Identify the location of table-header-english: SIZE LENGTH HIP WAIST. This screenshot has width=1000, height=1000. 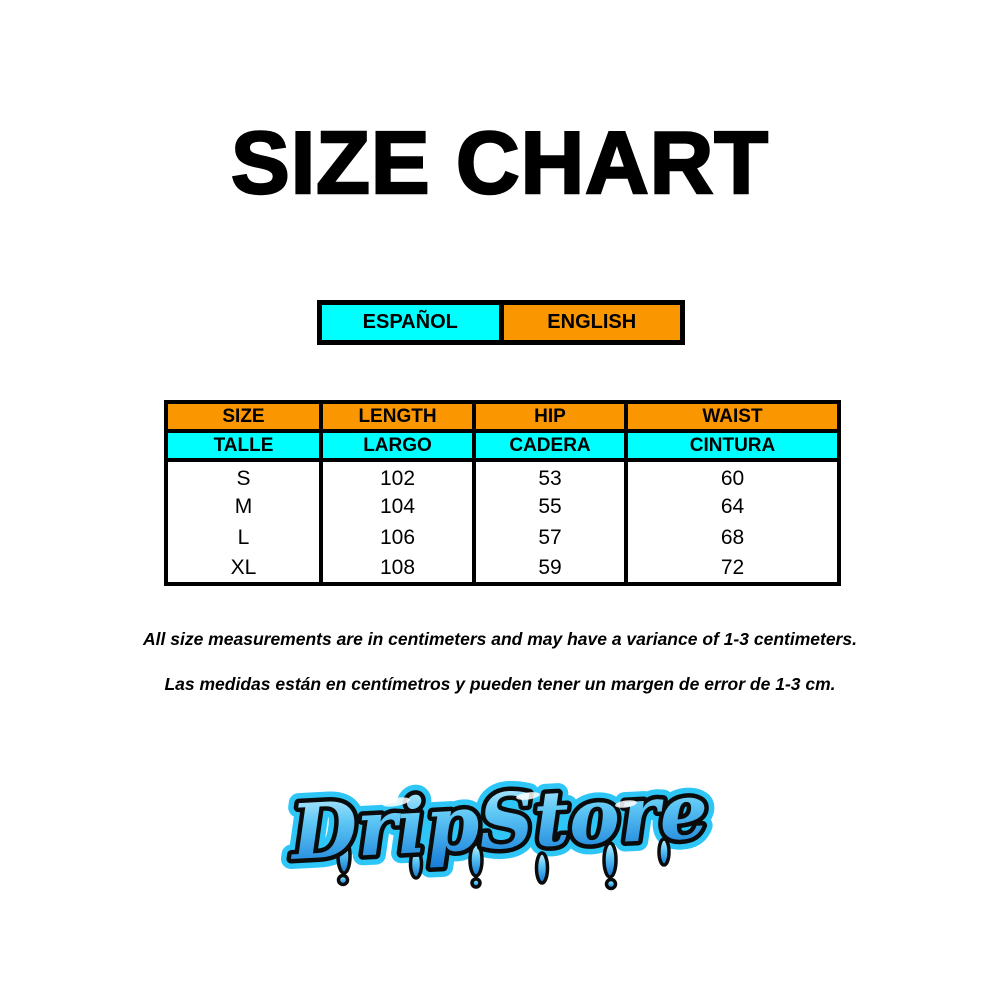
(502, 416).